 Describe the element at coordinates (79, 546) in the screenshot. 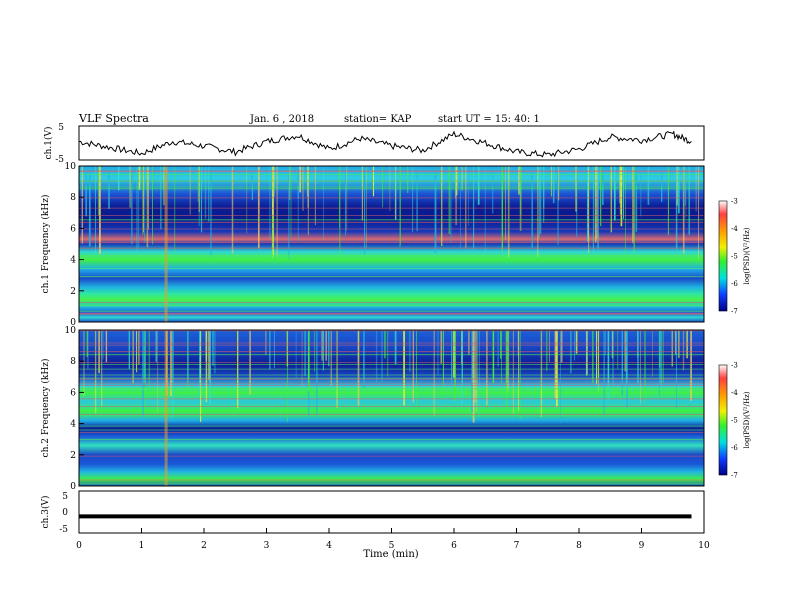

I see `x-tick-label-0: 0` at that location.